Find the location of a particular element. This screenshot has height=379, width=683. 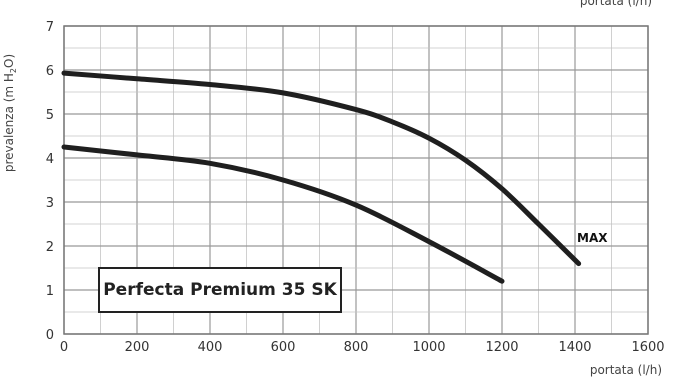

y-tick-label: 3 is located at coordinates (50, 203).